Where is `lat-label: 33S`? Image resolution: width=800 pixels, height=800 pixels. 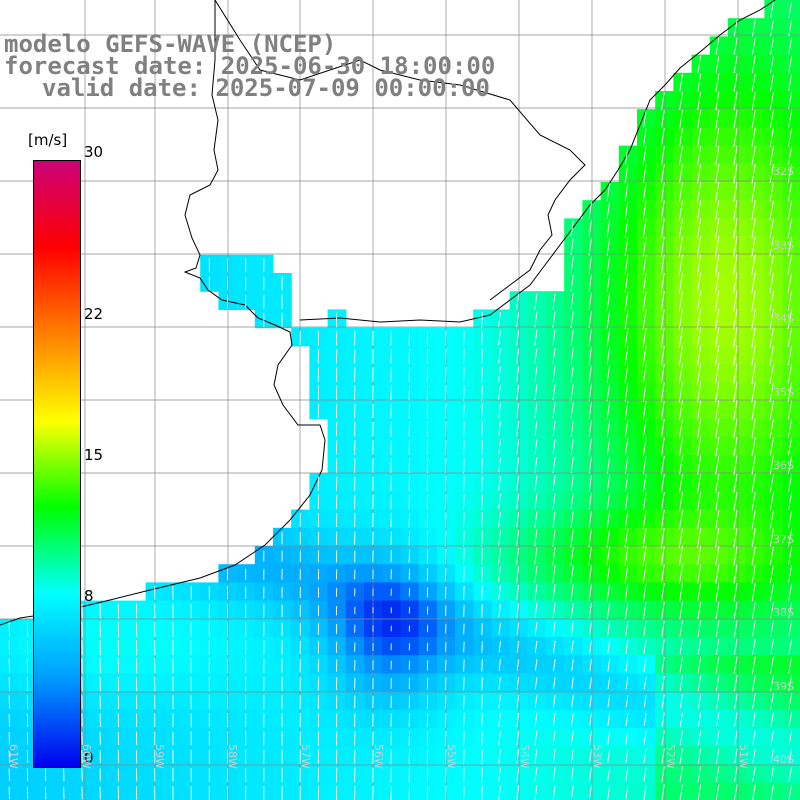 lat-label: 33S is located at coordinates (783, 245).